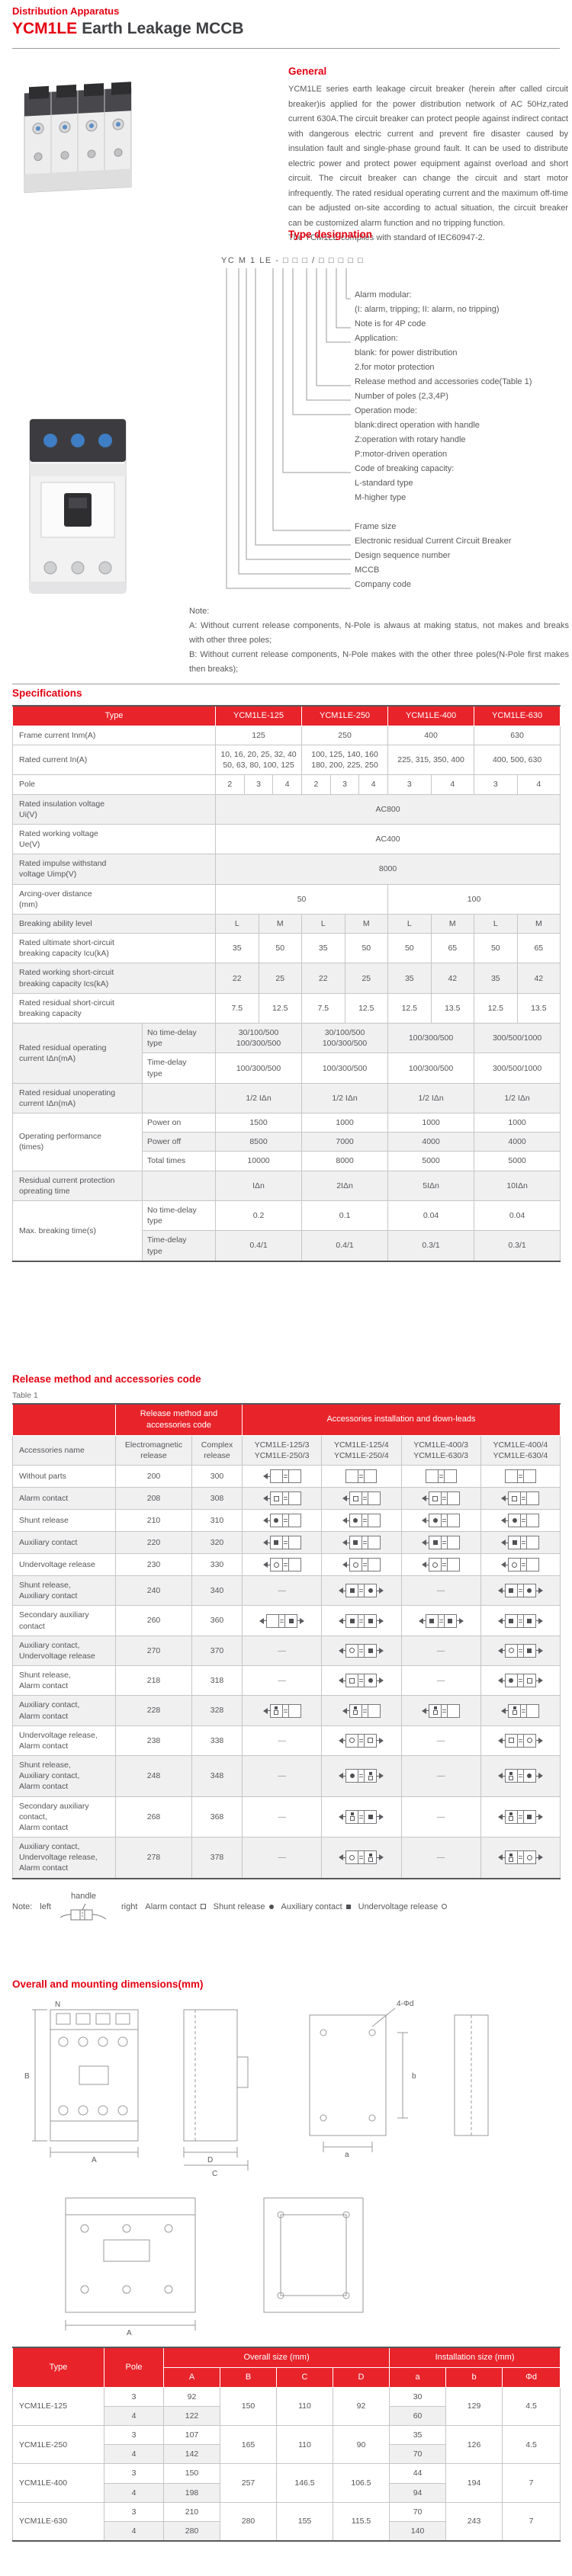 The width and height of the screenshot is (572, 2576). What do you see at coordinates (475, 2357) in the screenshot?
I see `table-header-cell: Installation size (mm)` at bounding box center [475, 2357].